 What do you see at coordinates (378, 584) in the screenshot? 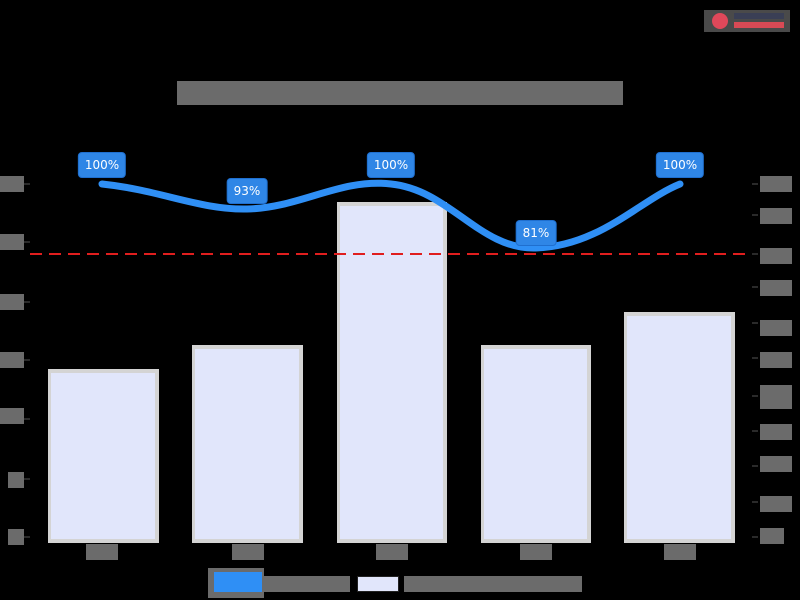
I see `legend-swatch-bar` at bounding box center [378, 584].